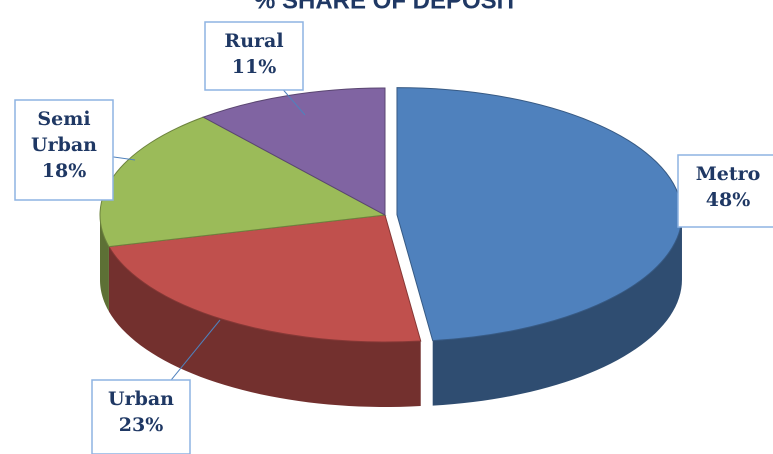 The width and height of the screenshot is (773, 454). I want to click on data-label: Rural 11%, so click(255, 68).